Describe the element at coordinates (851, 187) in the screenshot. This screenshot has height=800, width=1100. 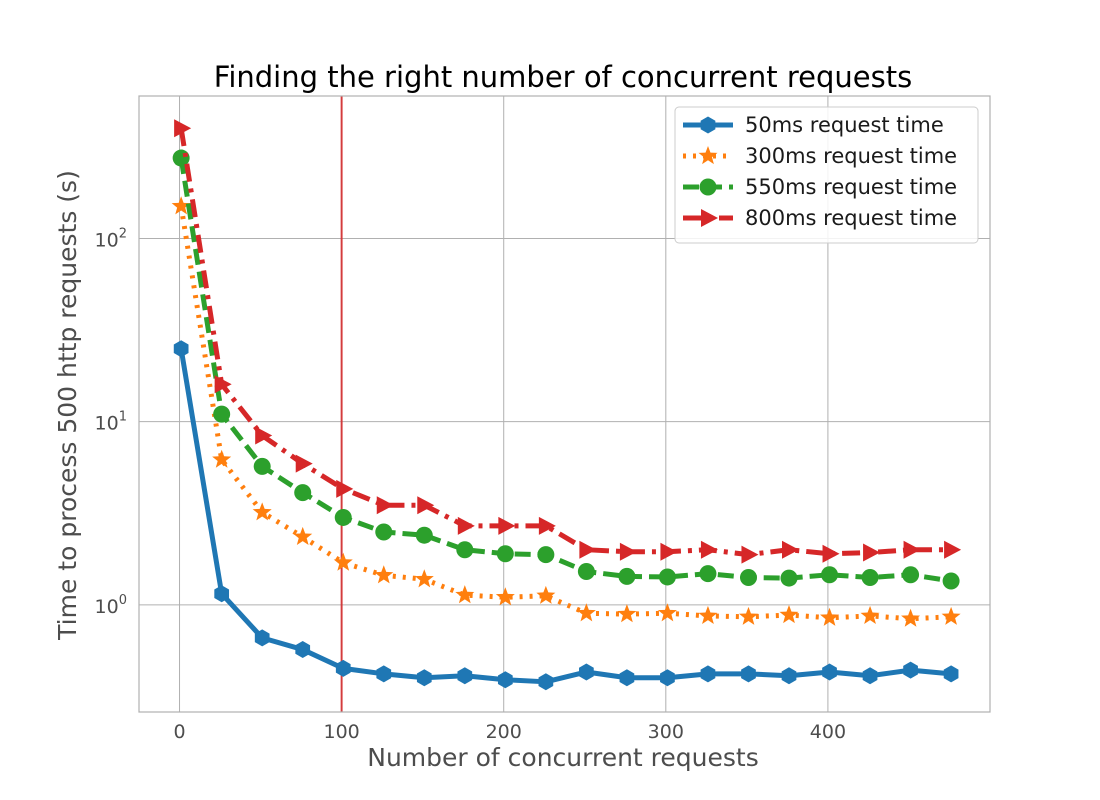
I see `legend-label: 550ms request time` at that location.